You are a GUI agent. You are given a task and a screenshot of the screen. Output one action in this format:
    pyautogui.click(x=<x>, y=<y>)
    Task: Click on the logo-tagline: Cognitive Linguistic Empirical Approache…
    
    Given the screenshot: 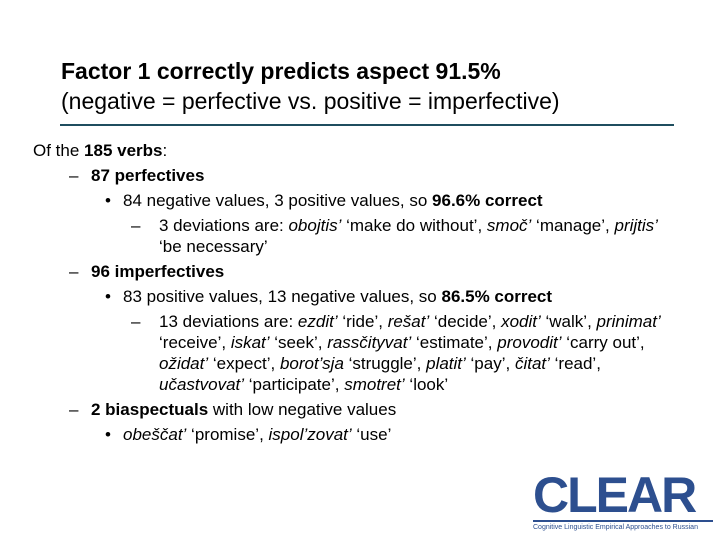 What is the action you would take?
    pyautogui.click(x=623, y=525)
    